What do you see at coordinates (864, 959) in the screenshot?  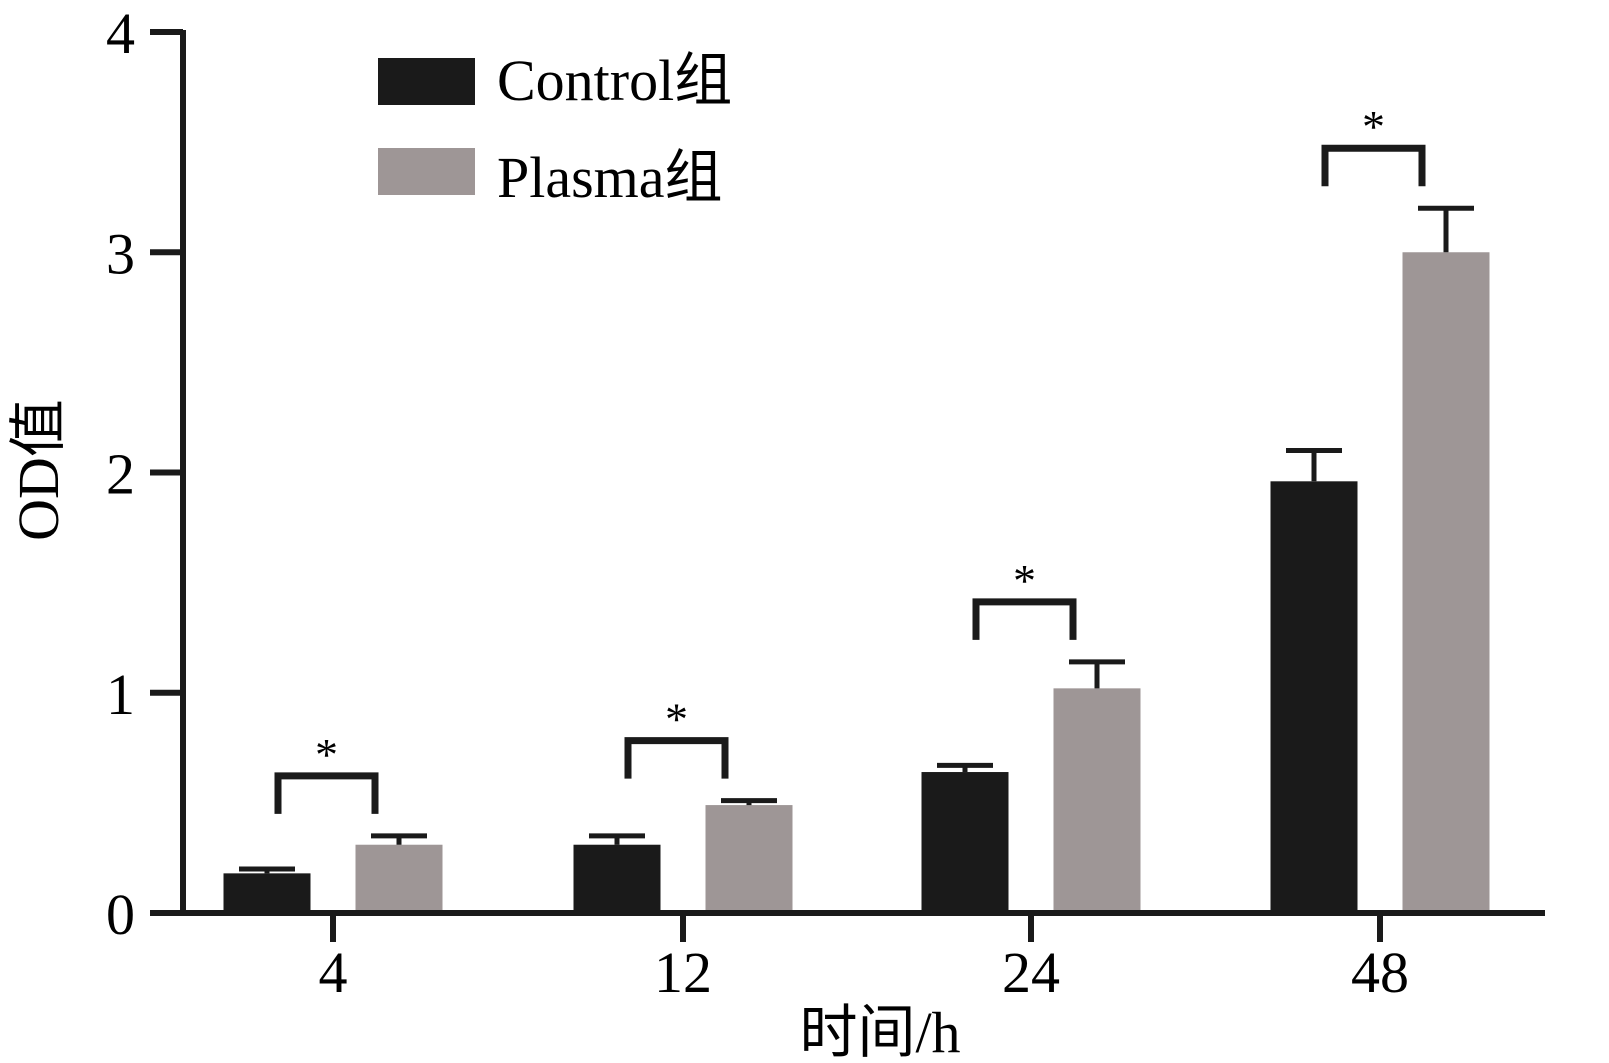 I see `x-ticks: 4 12 24 48` at bounding box center [864, 959].